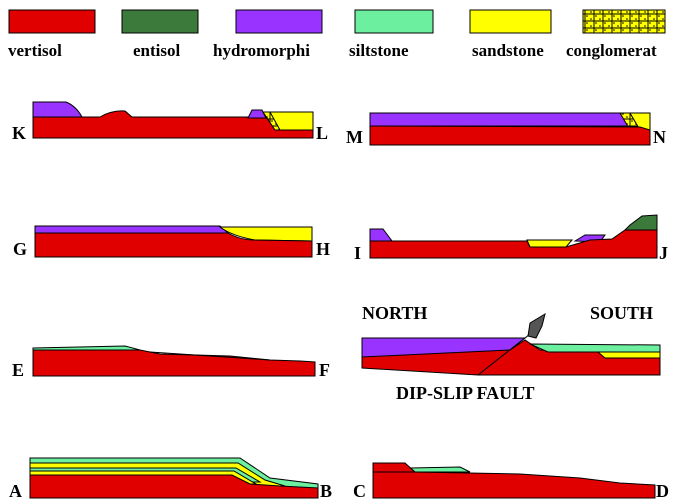 The height and width of the screenshot is (499, 683). What do you see at coordinates (662, 490) in the screenshot?
I see `section-label: D` at bounding box center [662, 490].